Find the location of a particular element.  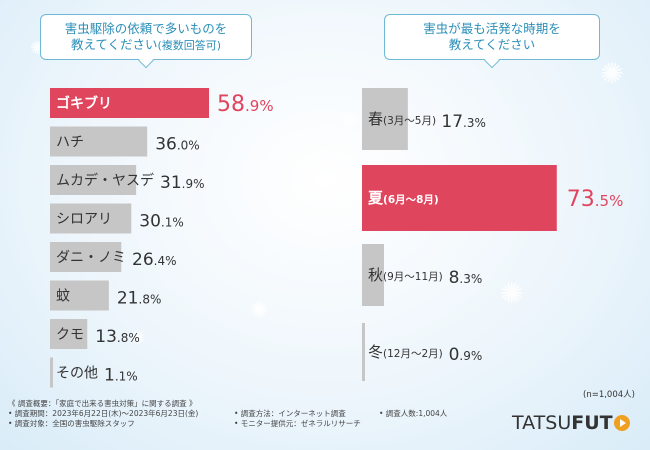

left-category-label-3: シロアリ is located at coordinates (84, 220).